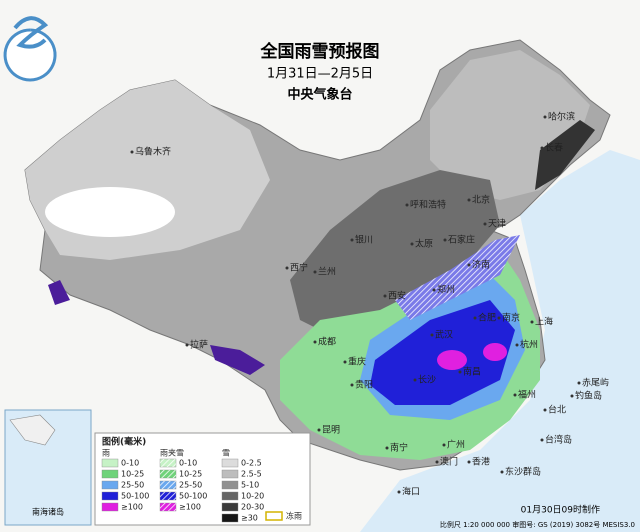 This screenshot has width=640, height=532. What do you see at coordinates (427, 380) in the screenshot?
I see `city-label: 长沙` at bounding box center [427, 380].